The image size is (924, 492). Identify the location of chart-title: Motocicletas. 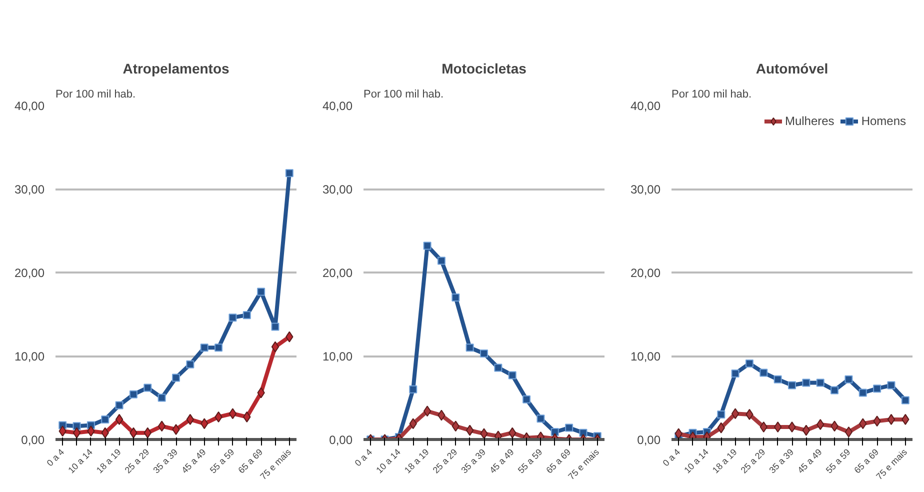
(484, 68).